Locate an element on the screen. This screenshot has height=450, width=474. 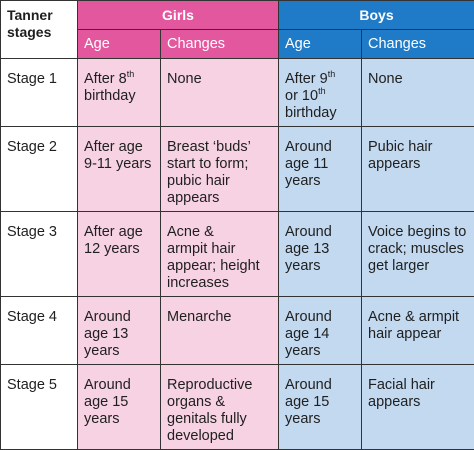
stage-cell: Stage 3 is located at coordinates (39, 254).